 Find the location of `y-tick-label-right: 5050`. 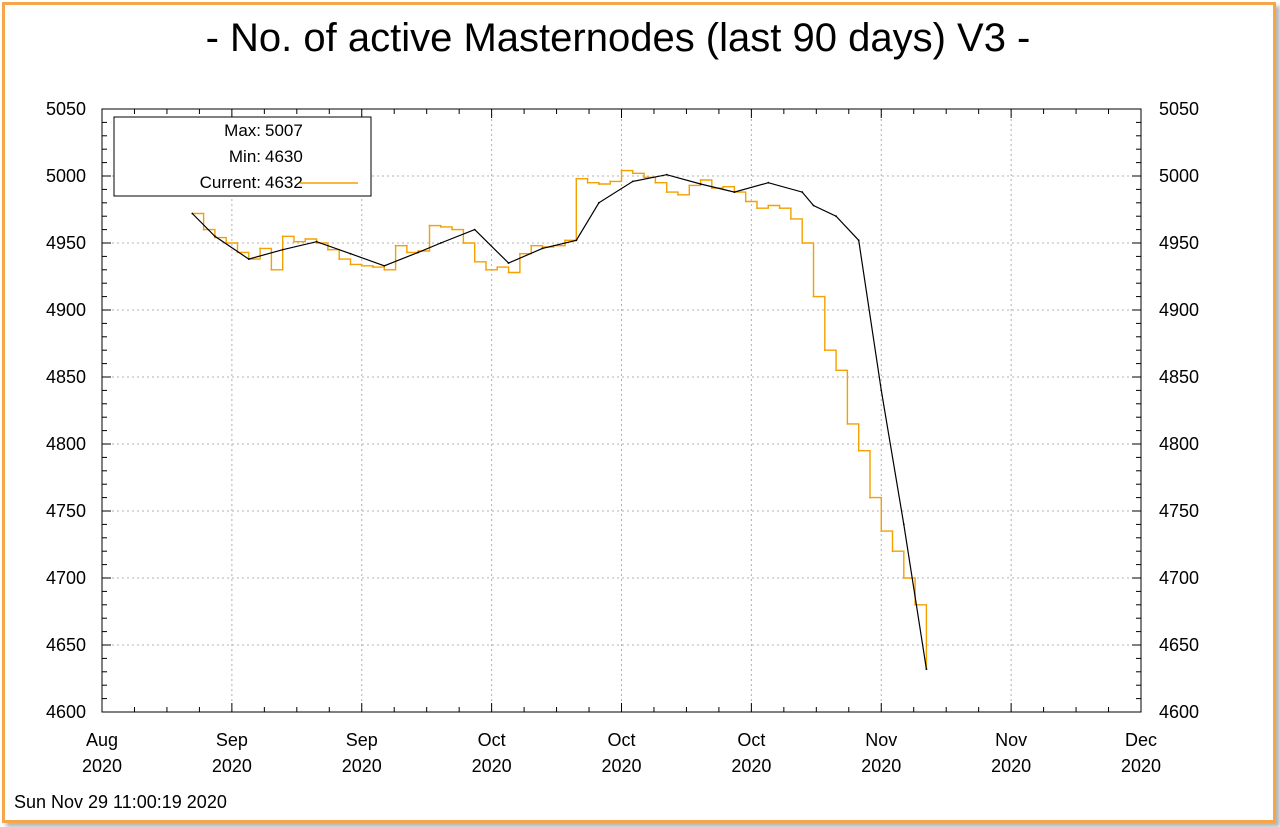

y-tick-label-right: 5050 is located at coordinates (1179, 109).